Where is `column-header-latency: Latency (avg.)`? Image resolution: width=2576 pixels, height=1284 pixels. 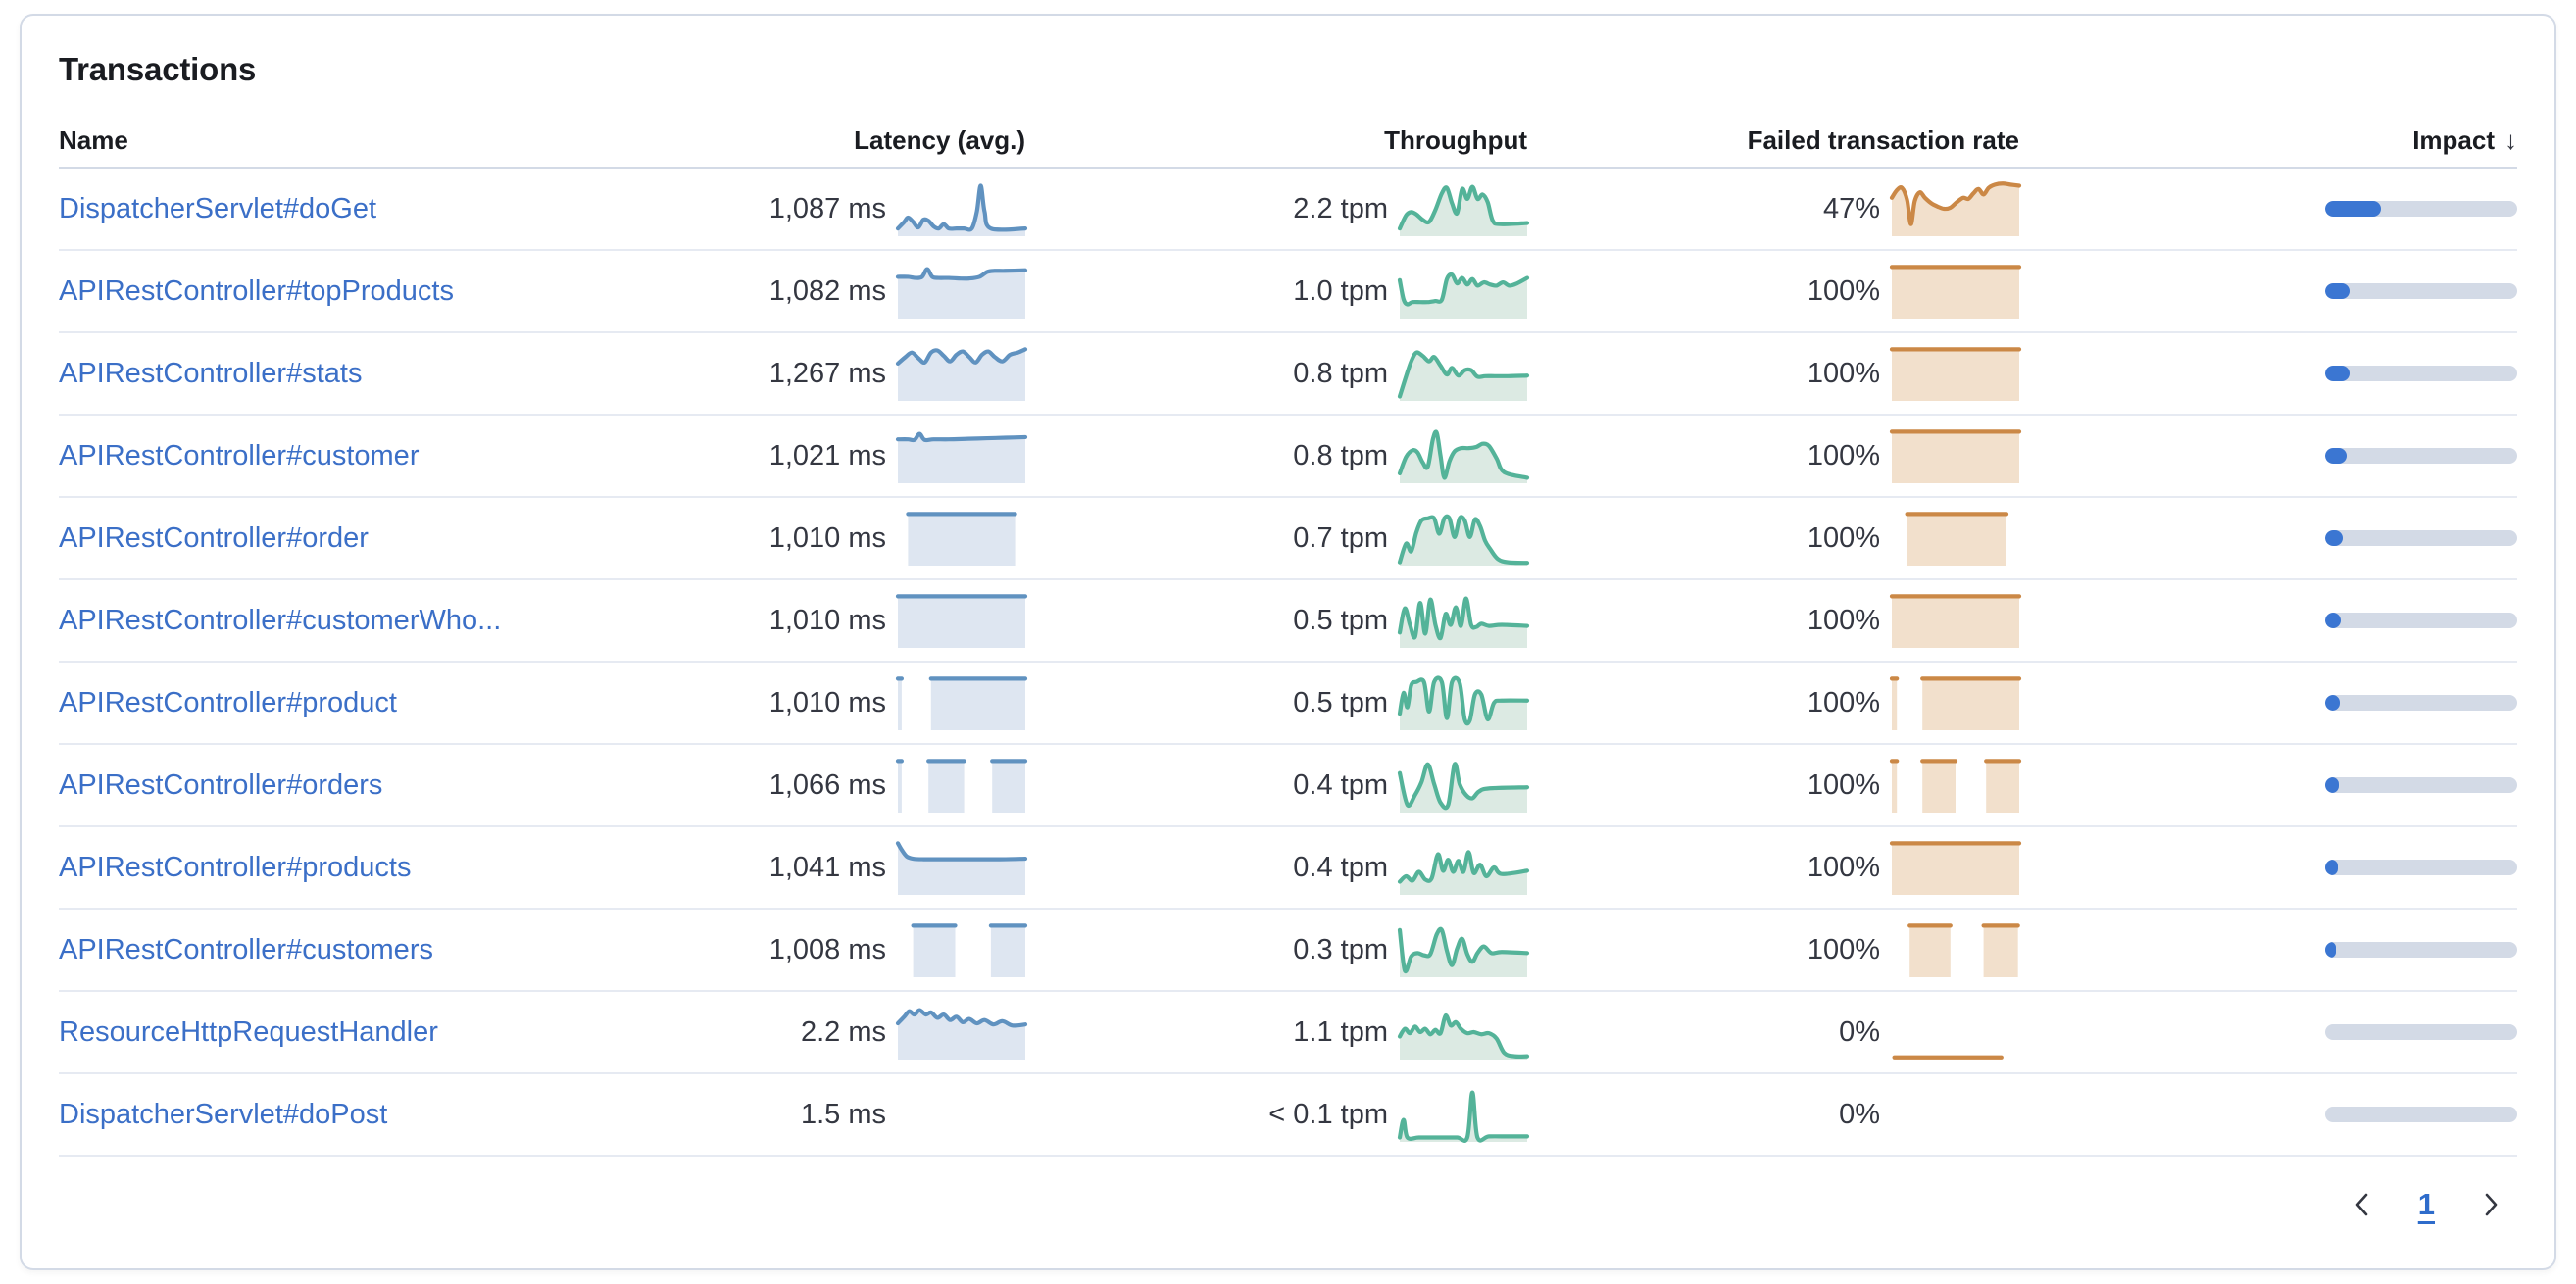
column-header-latency: Latency (avg.) is located at coordinates (829, 140).